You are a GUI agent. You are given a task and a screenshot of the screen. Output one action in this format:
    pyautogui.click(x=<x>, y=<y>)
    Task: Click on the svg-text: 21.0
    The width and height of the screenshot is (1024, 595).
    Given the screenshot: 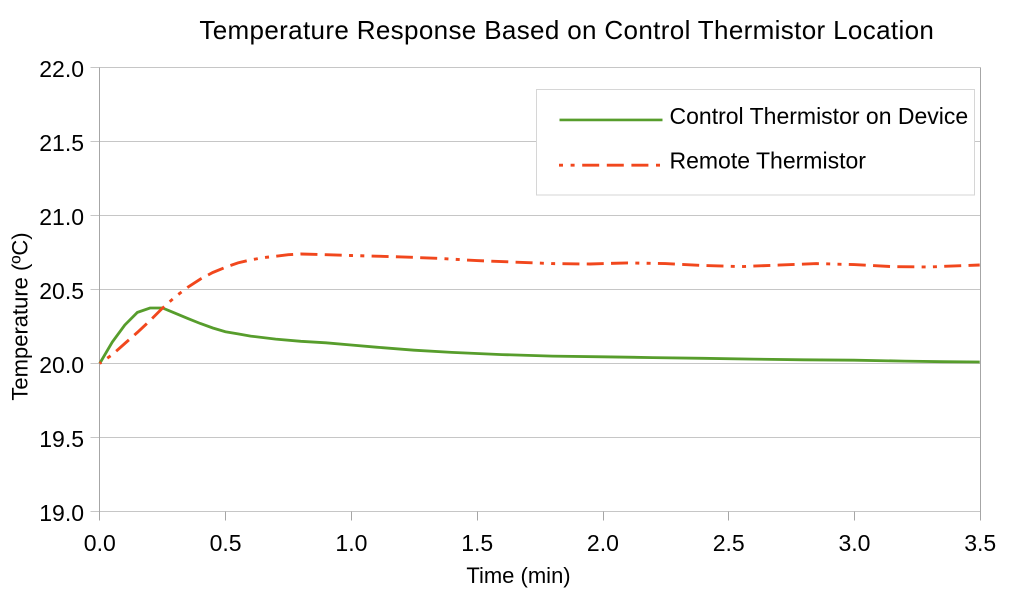 What is the action you would take?
    pyautogui.click(x=61, y=217)
    